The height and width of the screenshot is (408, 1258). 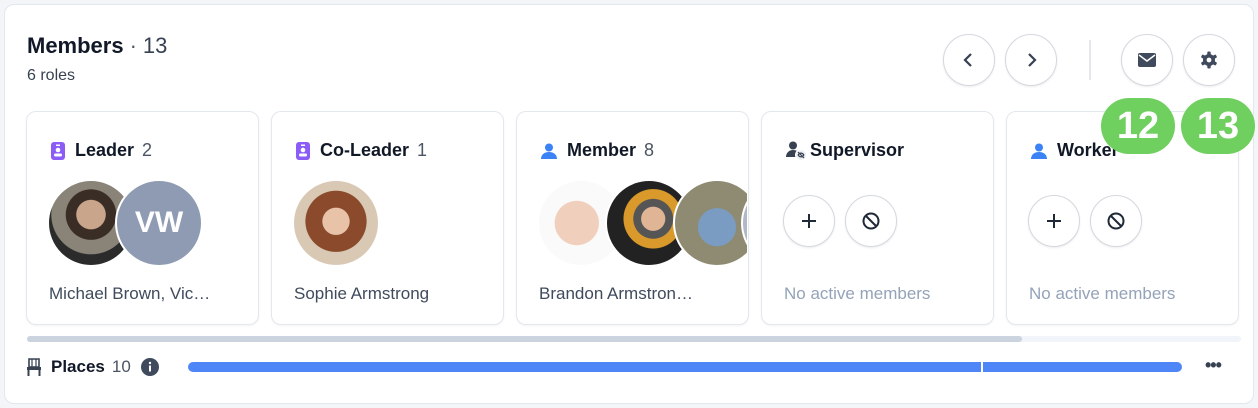 I want to click on role-count: 8, so click(x=649, y=150).